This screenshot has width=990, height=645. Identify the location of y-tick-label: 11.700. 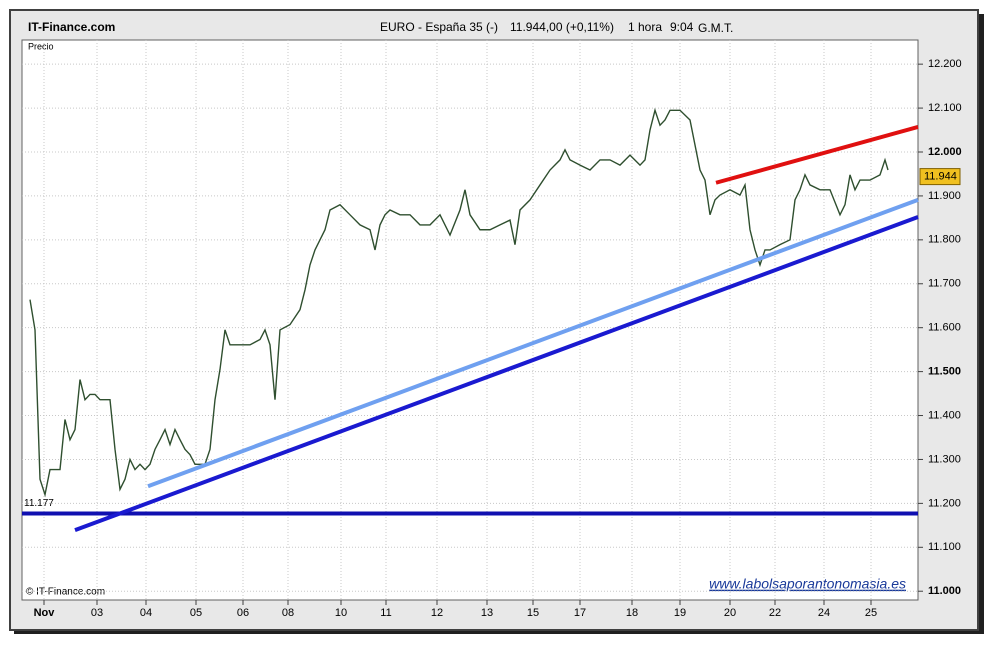
(944, 284).